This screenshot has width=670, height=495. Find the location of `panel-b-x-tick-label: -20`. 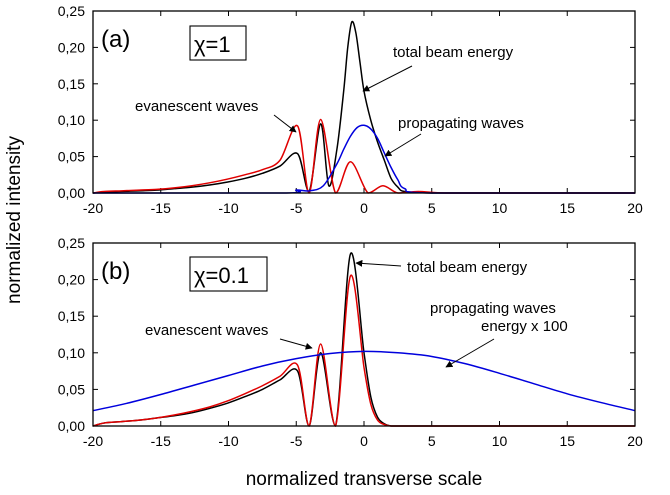

panel-b-x-tick-label: -20 is located at coordinates (93, 441).